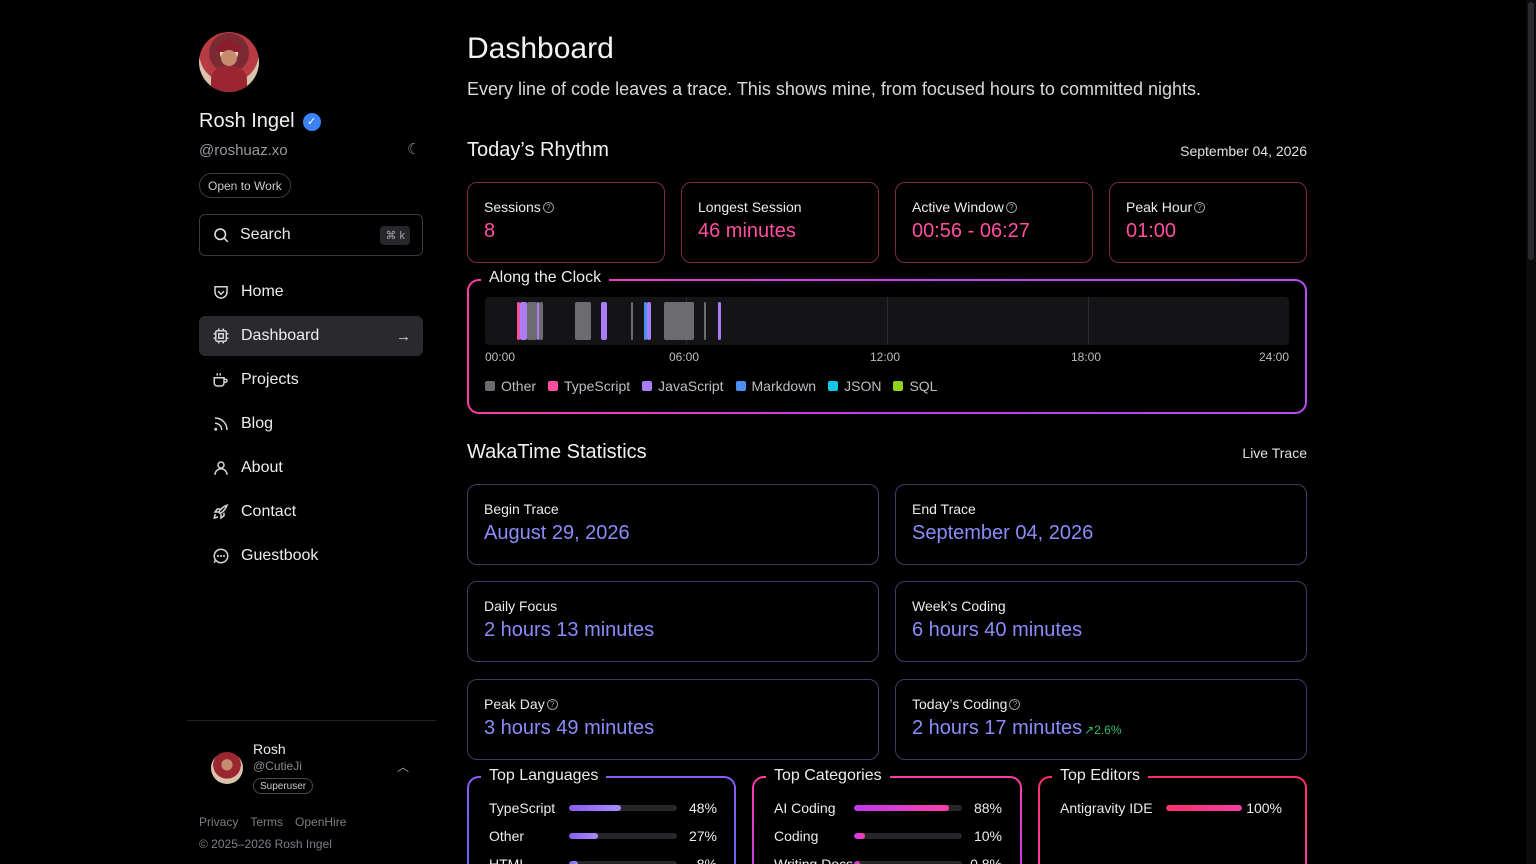 The image size is (1536, 864). I want to click on nav-label: Projects, so click(270, 379).